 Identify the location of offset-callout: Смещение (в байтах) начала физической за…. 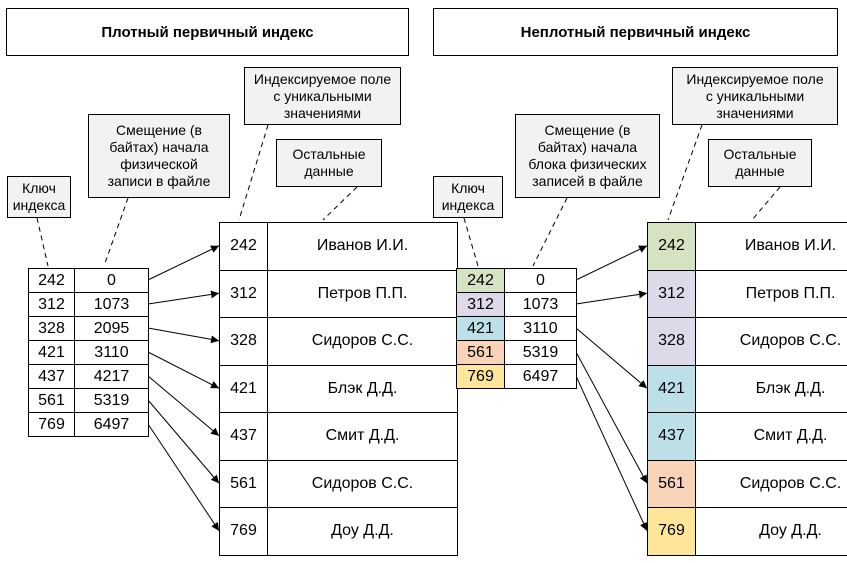
(159, 156).